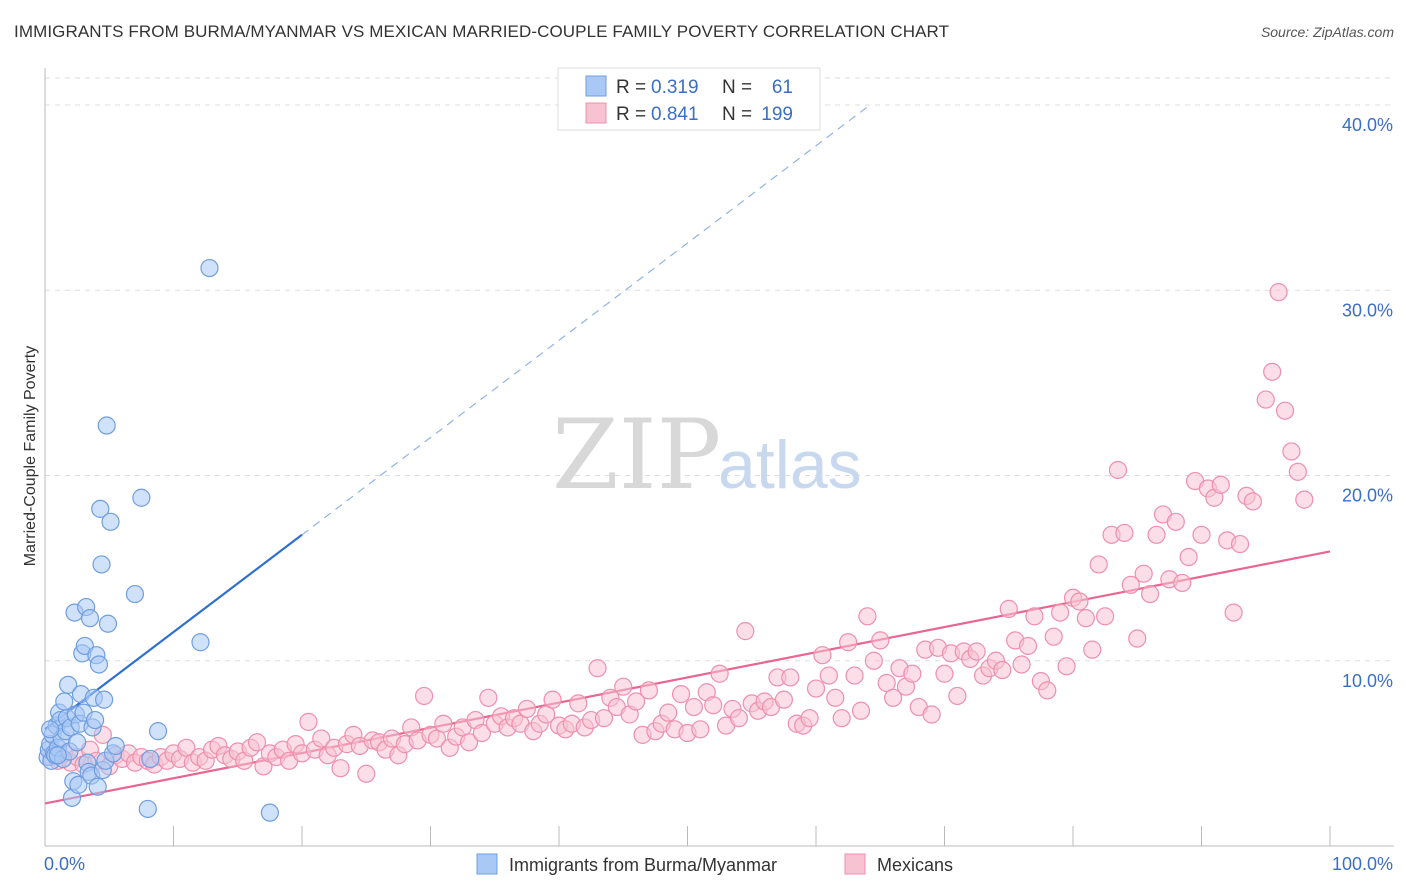 The height and width of the screenshot is (892, 1406). What do you see at coordinates (1362, 864) in the screenshot?
I see `x-tick-label-max: 100.0%` at bounding box center [1362, 864].